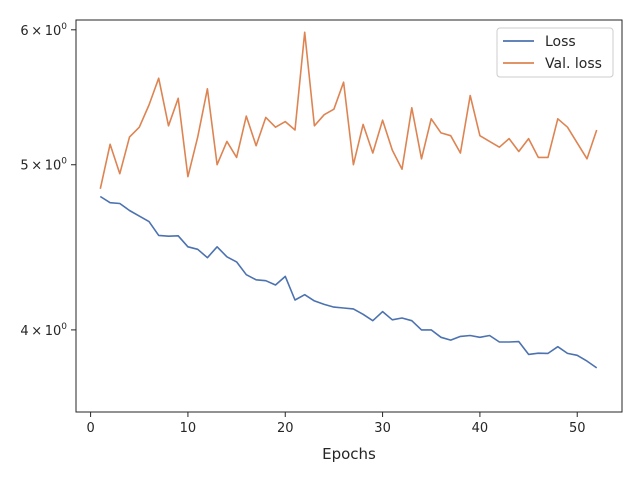  What do you see at coordinates (382, 428) in the screenshot?
I see `x-tick-label: 30` at bounding box center [382, 428].